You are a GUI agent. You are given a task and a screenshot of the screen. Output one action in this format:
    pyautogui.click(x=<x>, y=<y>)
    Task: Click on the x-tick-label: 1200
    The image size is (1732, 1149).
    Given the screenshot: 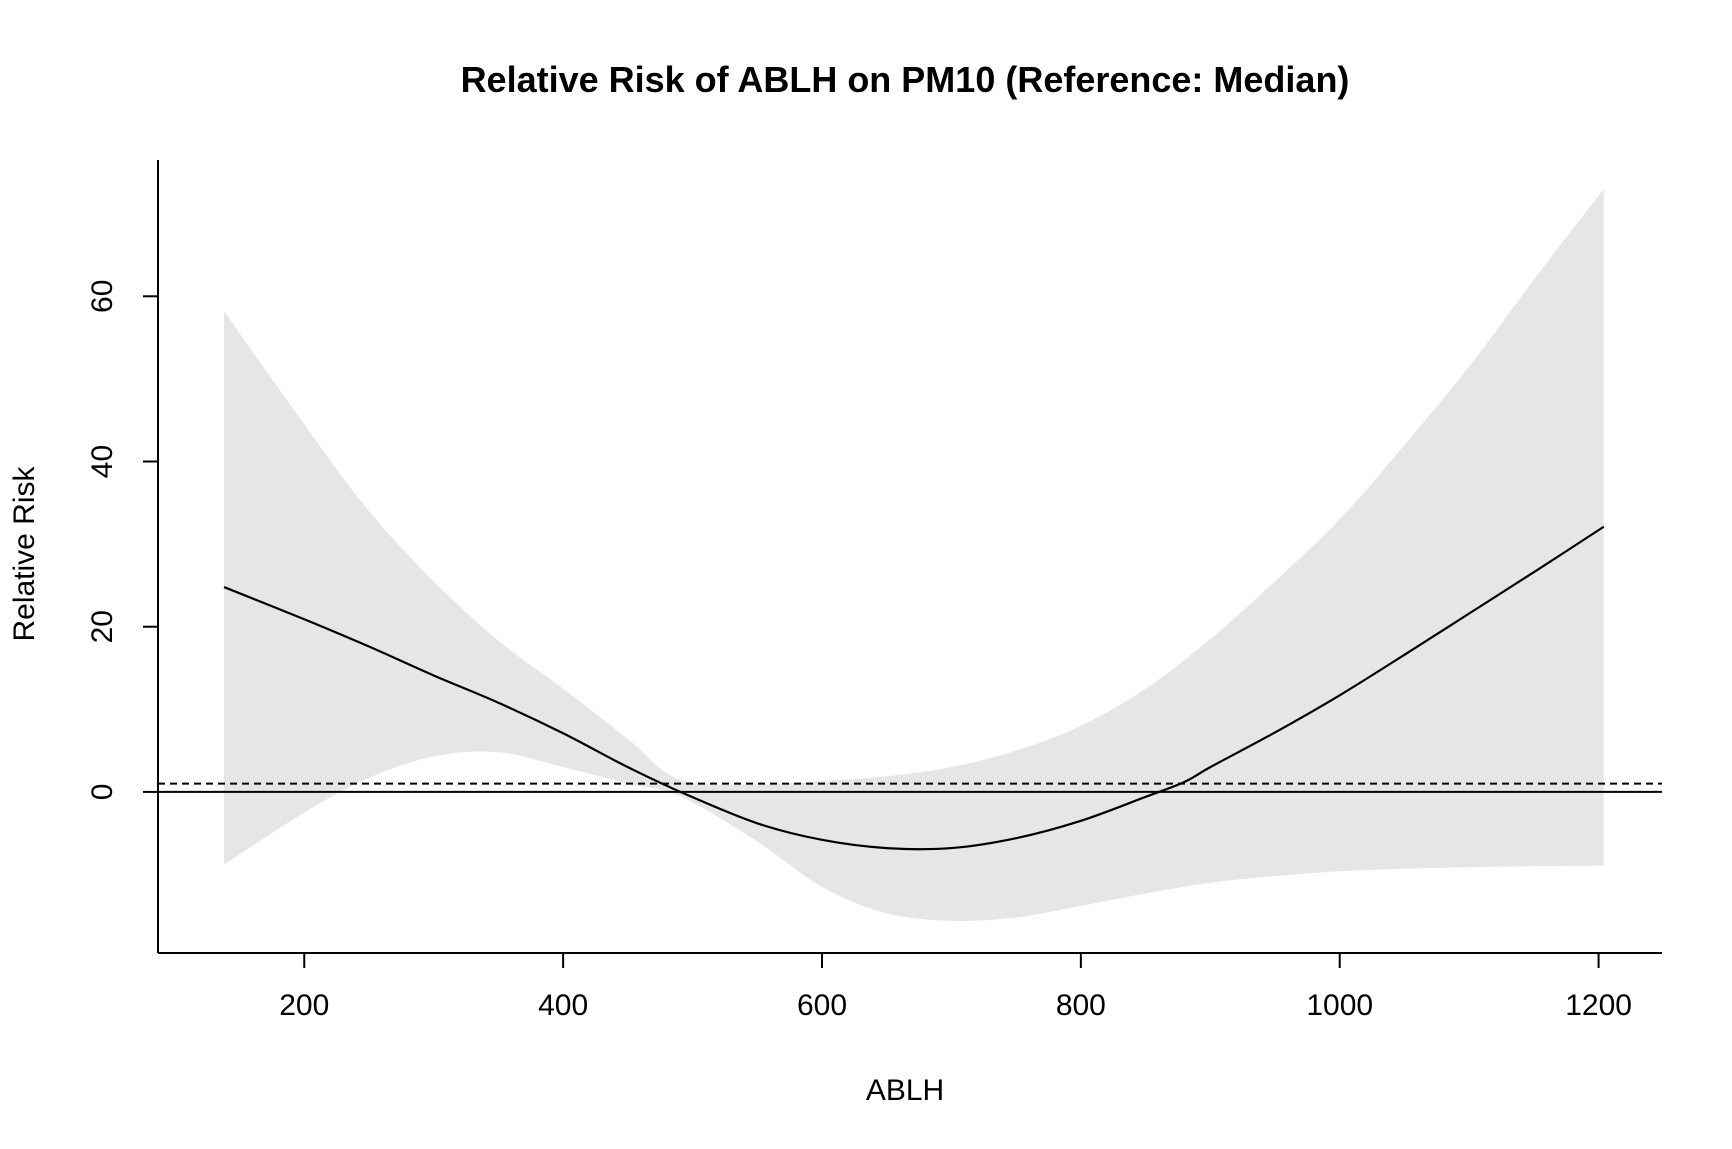 What is the action you would take?
    pyautogui.click(x=1598, y=1005)
    